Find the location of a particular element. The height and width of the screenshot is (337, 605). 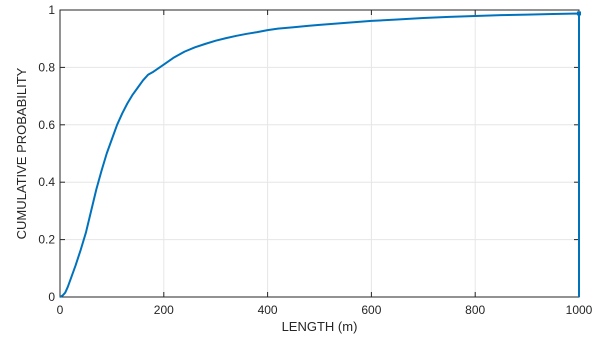

y-tick-label: 0.8 is located at coordinates (46, 67).